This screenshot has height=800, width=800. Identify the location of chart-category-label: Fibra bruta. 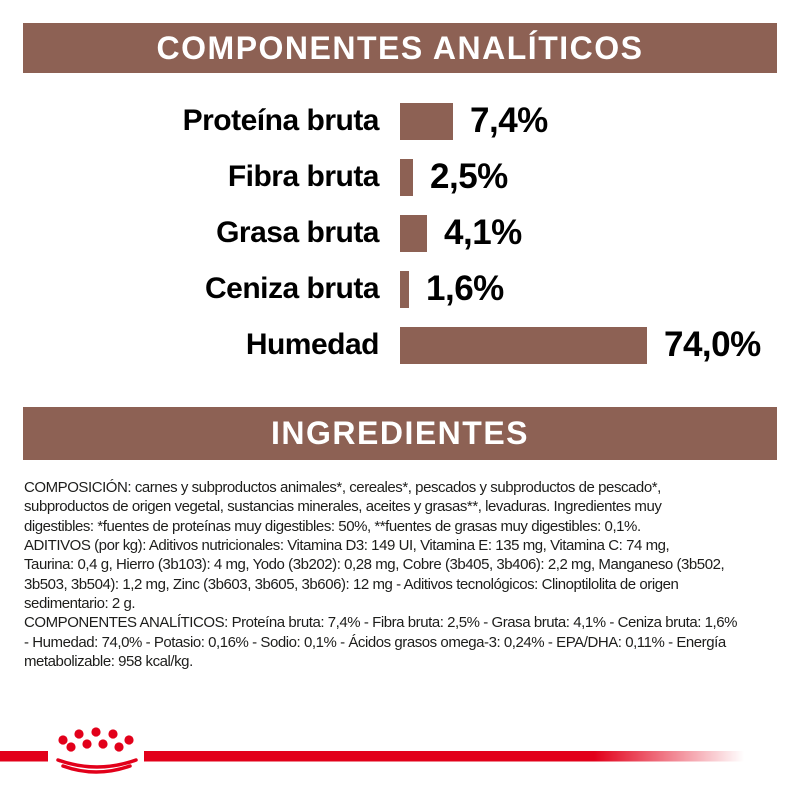
(303, 176).